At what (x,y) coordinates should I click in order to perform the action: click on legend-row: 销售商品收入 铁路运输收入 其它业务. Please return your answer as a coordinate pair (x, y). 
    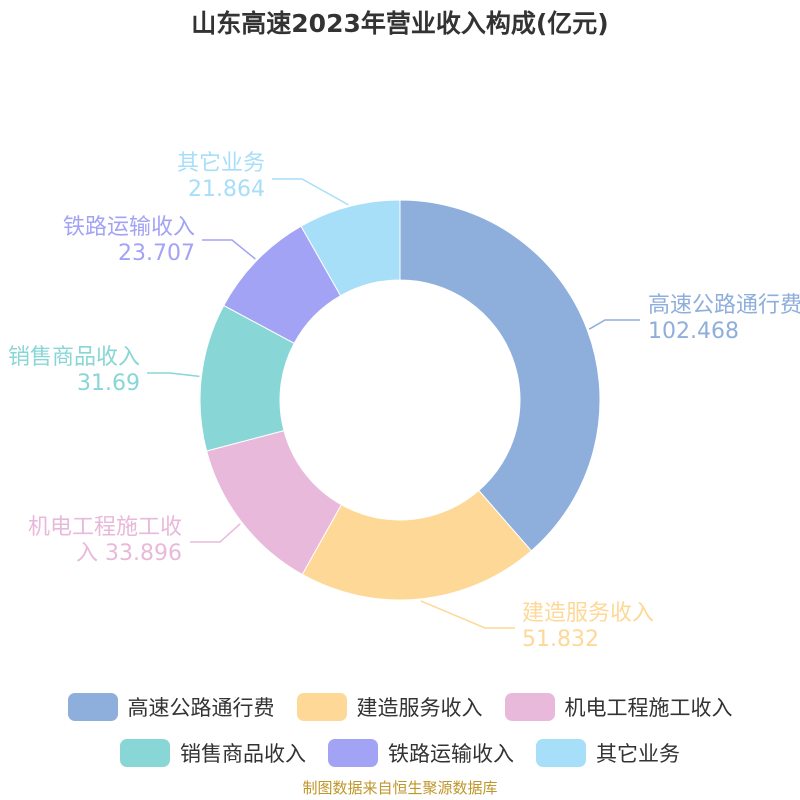
    Looking at the image, I should click on (400, 753).